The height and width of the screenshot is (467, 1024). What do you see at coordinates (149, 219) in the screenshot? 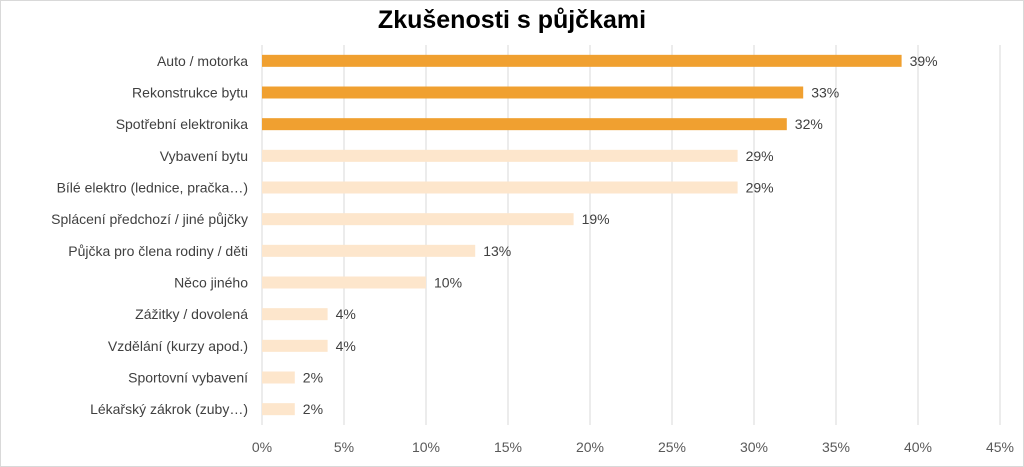
I see `category-label: Splácení předchozí / jiné půjčky` at bounding box center [149, 219].